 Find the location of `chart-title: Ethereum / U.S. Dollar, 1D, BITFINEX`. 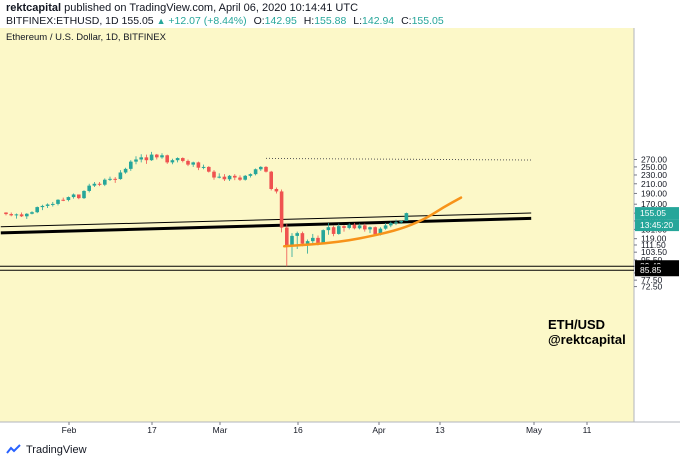

chart-title: Ethereum / U.S. Dollar, 1D, BITFINEX is located at coordinates (86, 37).